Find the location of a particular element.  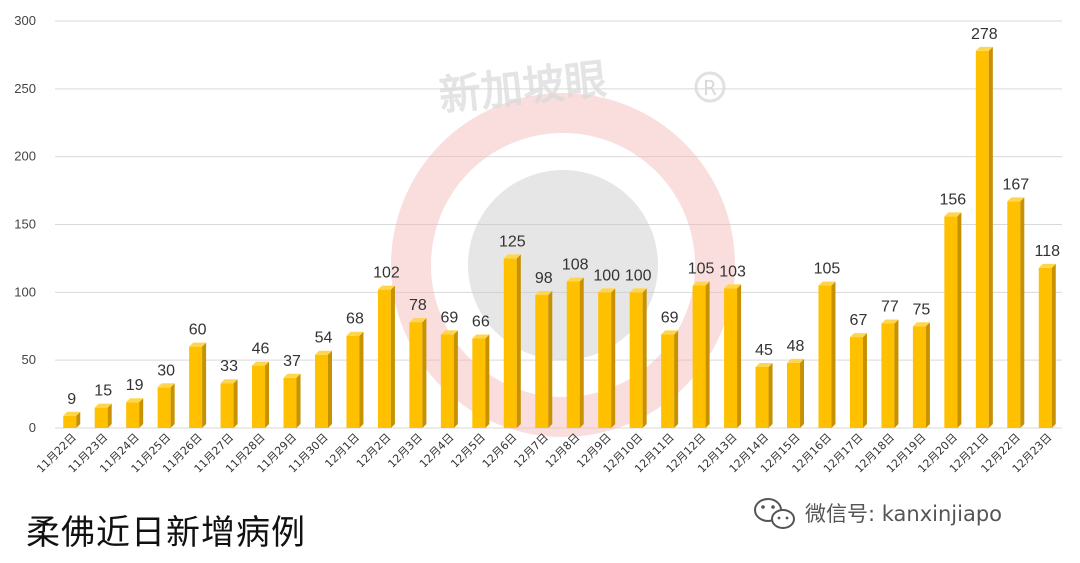

wechat-badge: 微信号: kanxinjiapo is located at coordinates (878, 513).